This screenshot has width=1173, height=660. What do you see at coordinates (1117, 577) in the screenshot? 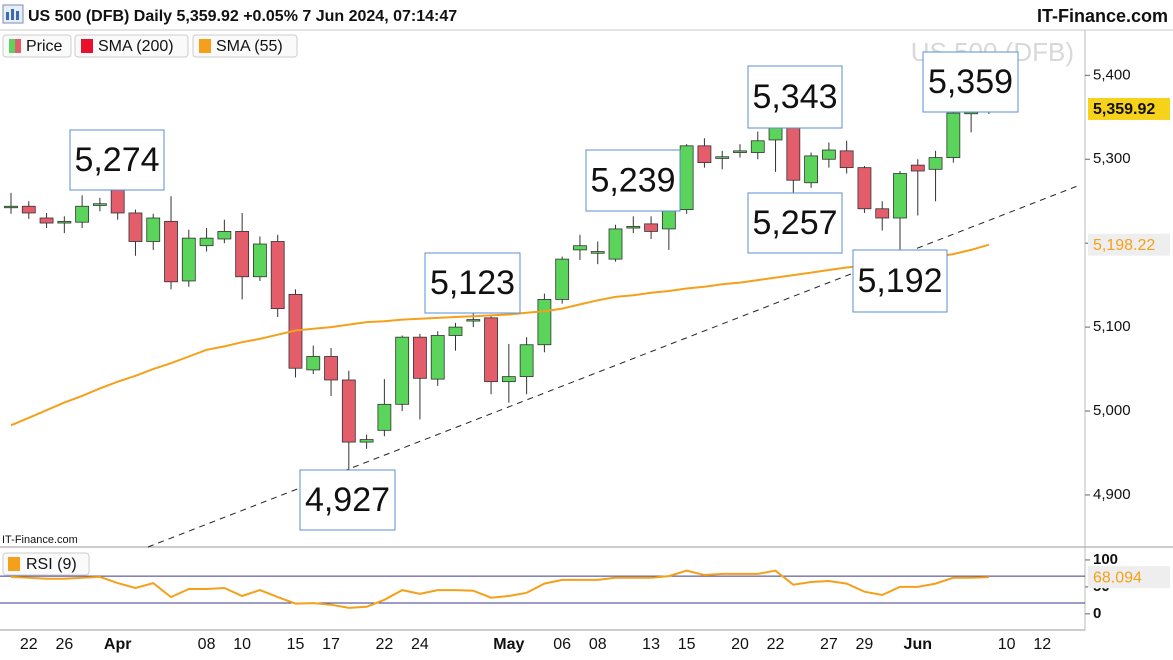
I see `last-value-label: 68.094` at bounding box center [1117, 577].